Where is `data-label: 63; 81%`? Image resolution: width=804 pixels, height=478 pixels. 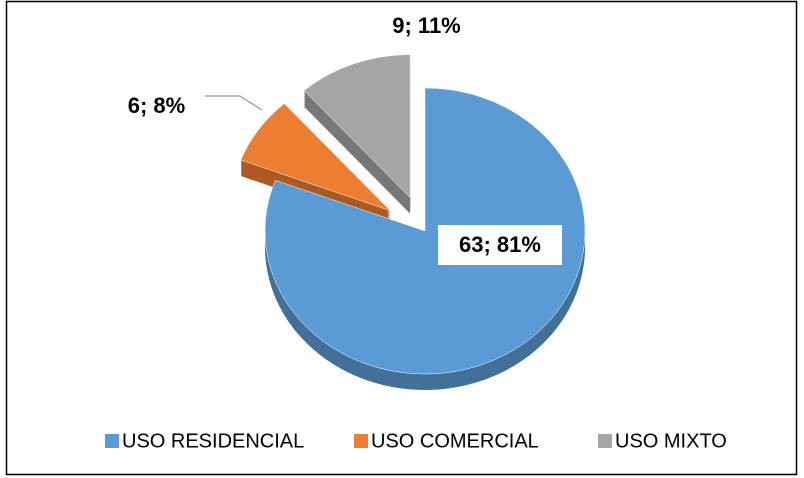 data-label: 63; 81% is located at coordinates (500, 244).